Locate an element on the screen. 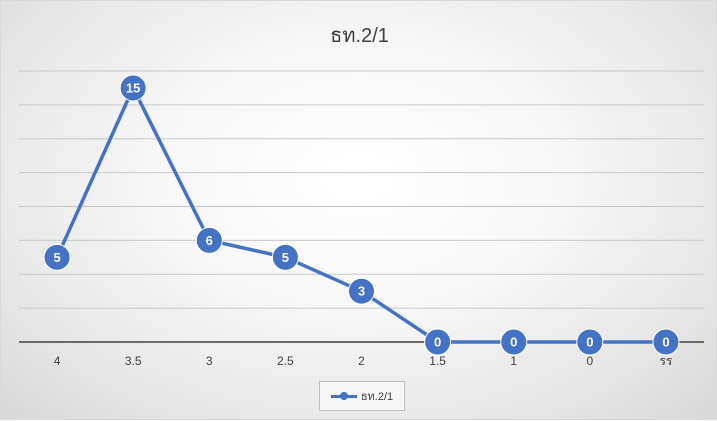 Image resolution: width=717 pixels, height=421 pixels. x-tick-label: 2 is located at coordinates (361, 361).